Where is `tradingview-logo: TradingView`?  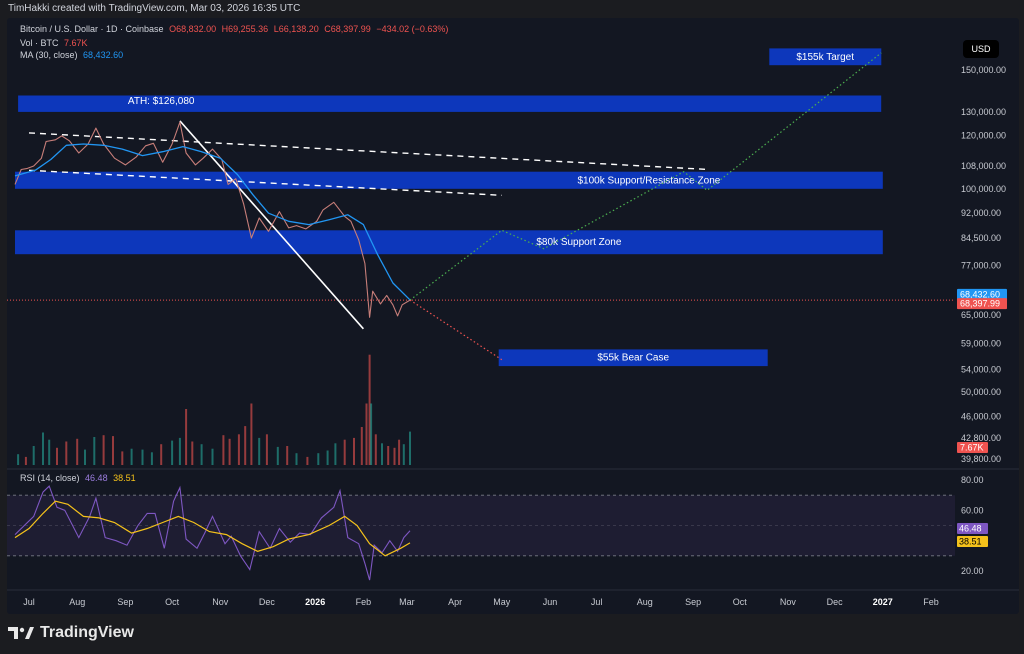 tradingview-logo: TradingView is located at coordinates (71, 633).